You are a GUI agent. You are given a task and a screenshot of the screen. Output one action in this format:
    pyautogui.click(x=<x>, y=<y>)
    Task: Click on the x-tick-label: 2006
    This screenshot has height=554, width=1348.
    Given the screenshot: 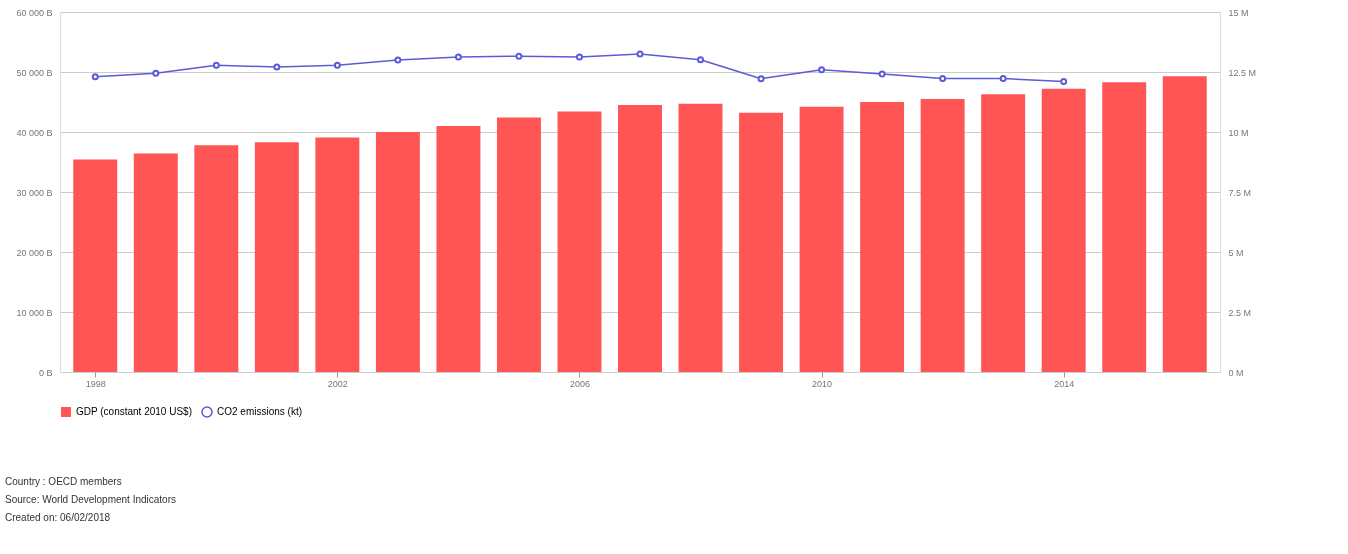 What is the action you would take?
    pyautogui.click(x=579, y=383)
    